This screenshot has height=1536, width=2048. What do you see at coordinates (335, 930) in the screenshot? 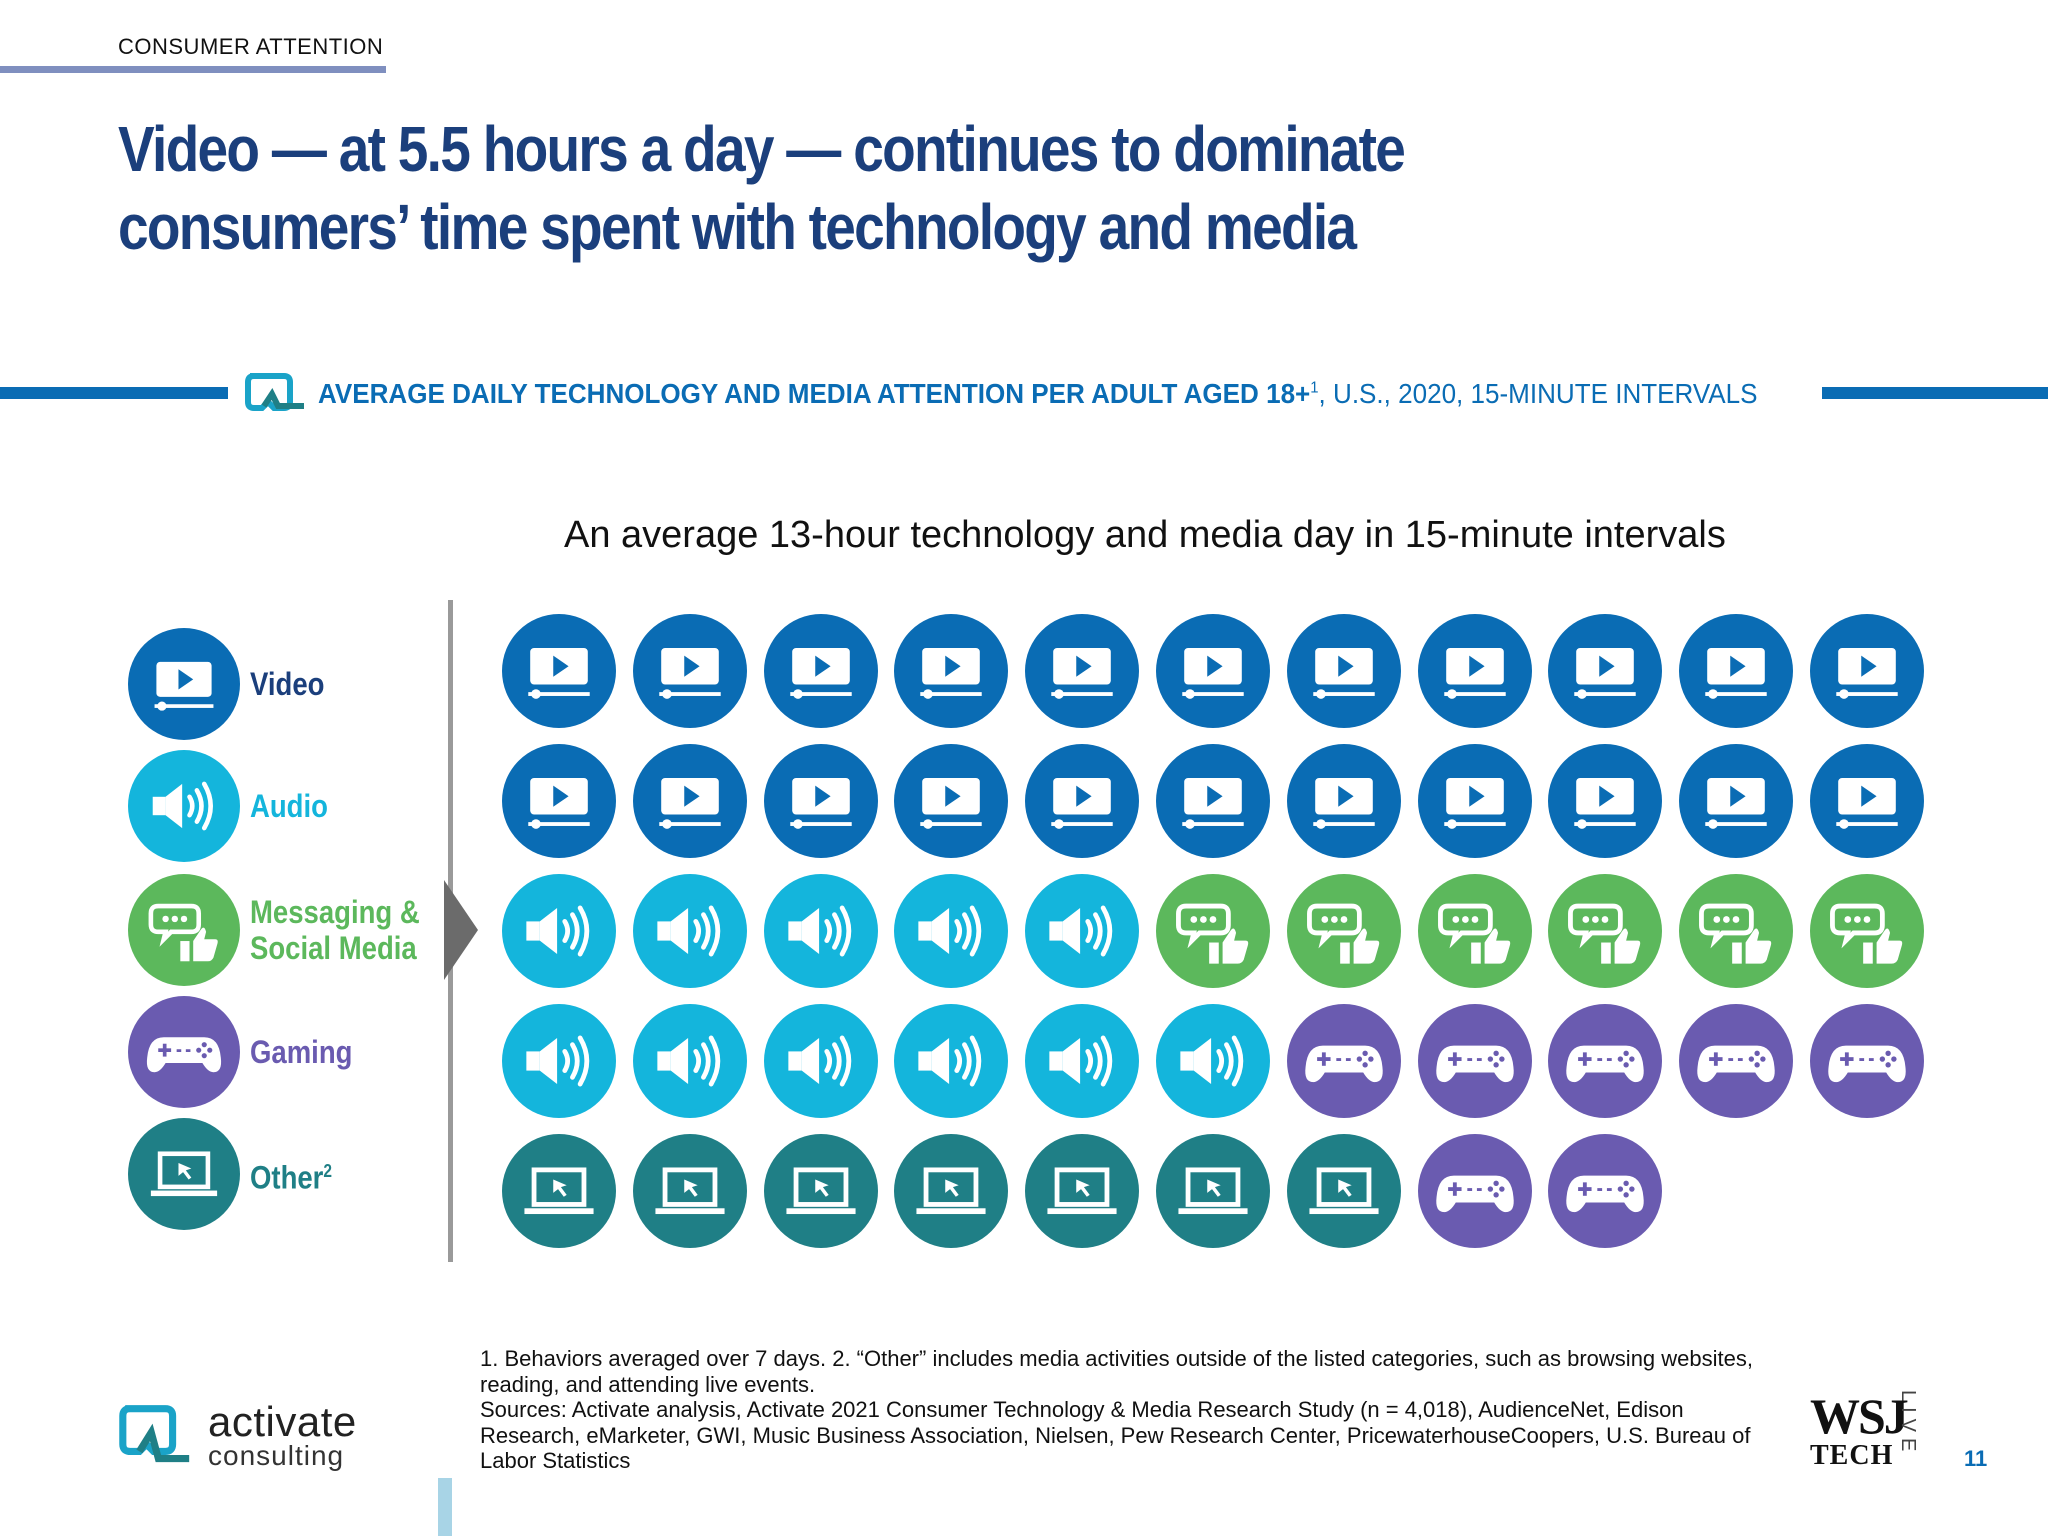
I see `legend-label-messaging: Messaging & Social Media` at bounding box center [335, 930].